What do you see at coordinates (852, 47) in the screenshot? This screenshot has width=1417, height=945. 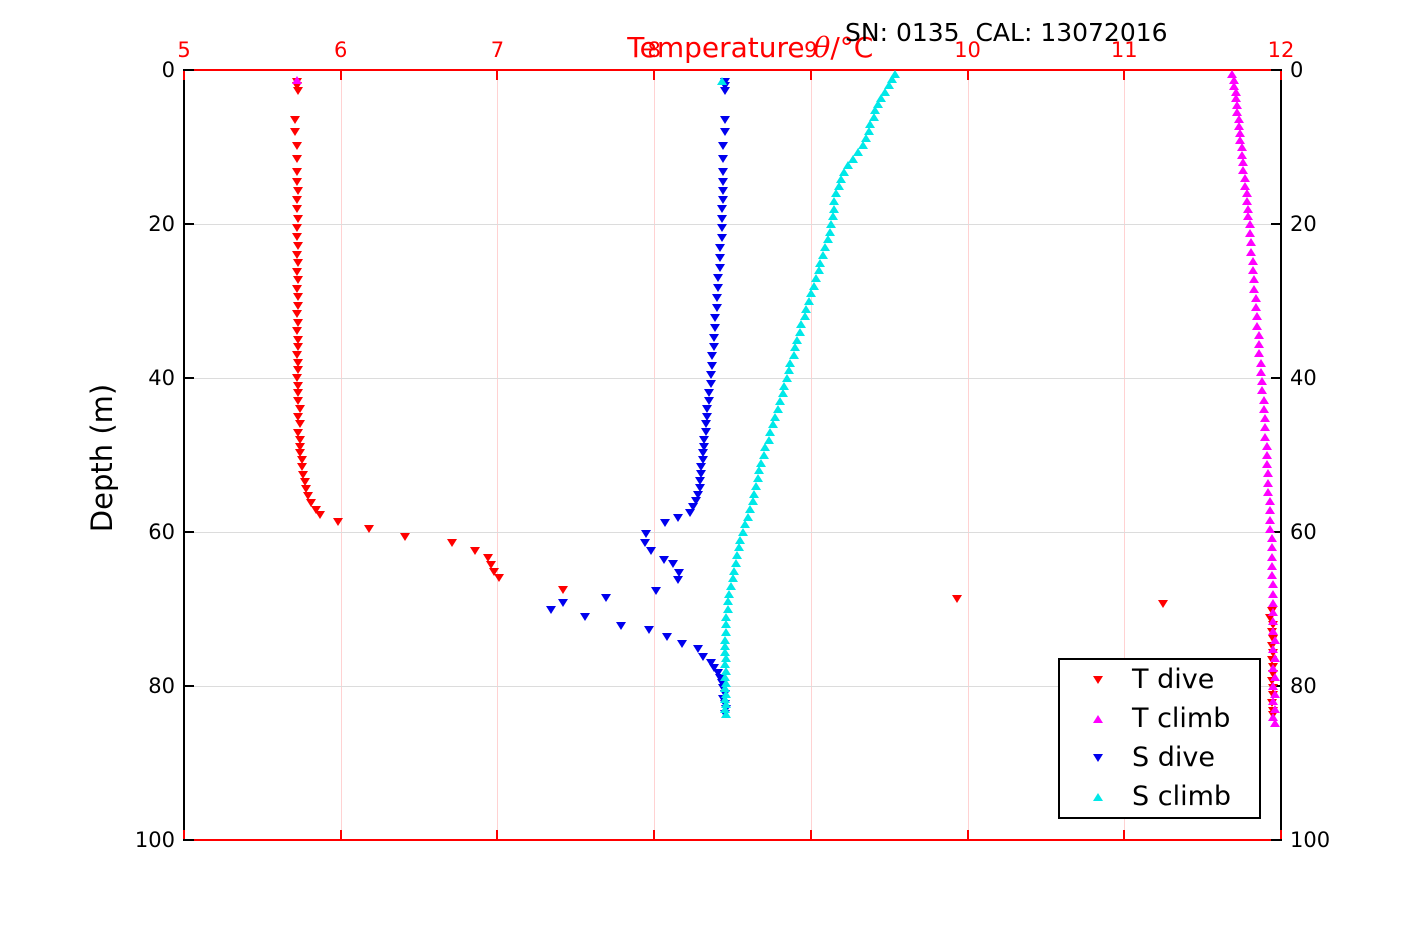 I see `chart-title-units: /°C` at bounding box center [852, 47].